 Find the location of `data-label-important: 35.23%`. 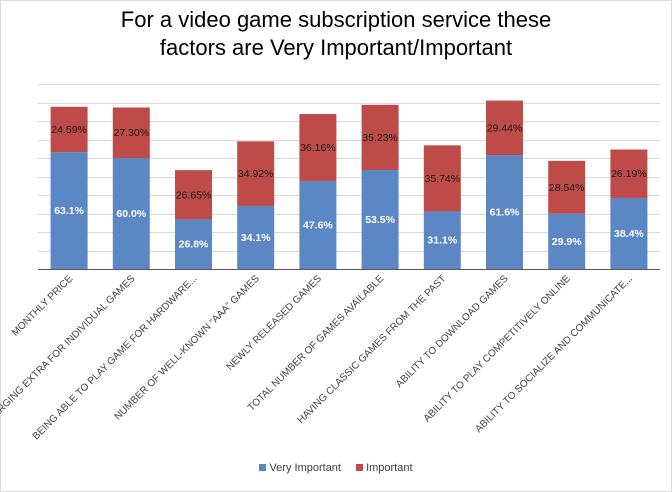

data-label-important: 35.23% is located at coordinates (380, 138).